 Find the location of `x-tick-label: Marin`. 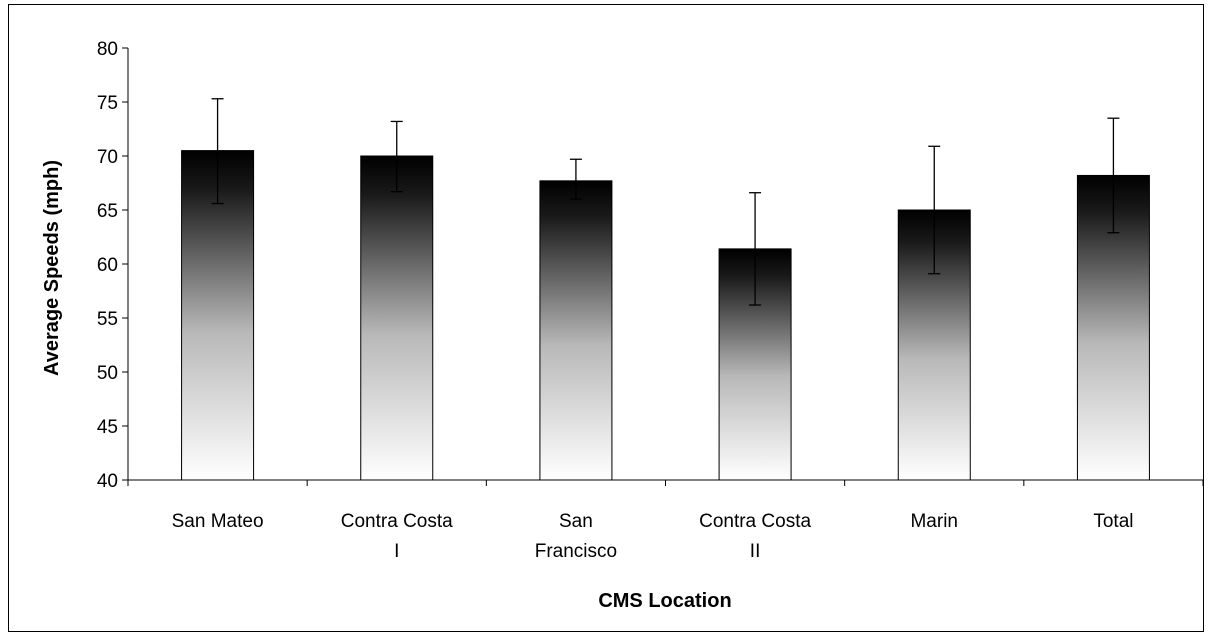

x-tick-label: Marin is located at coordinates (934, 521).